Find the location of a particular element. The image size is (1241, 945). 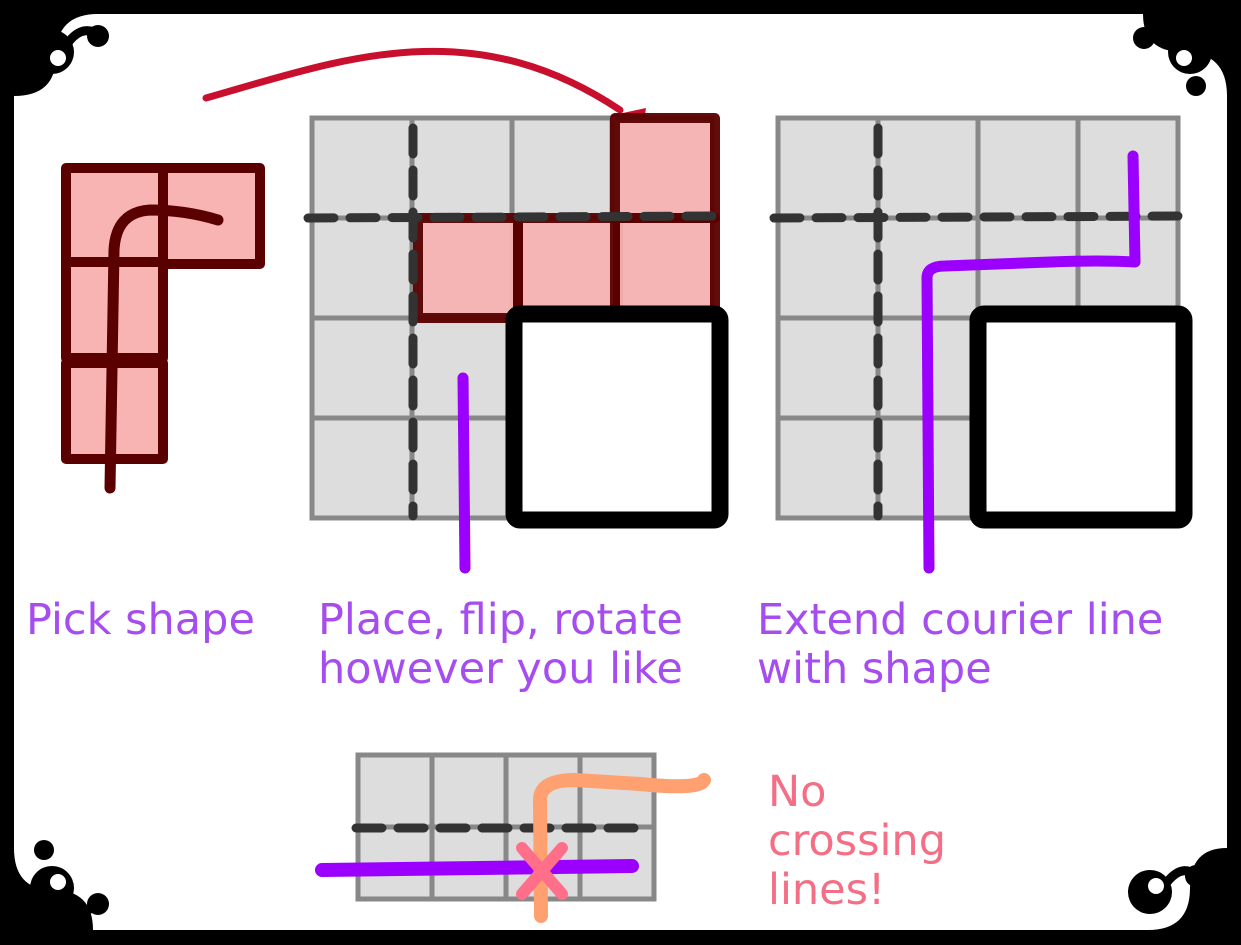

corner-ornament-top-left is located at coordinates (69, 49).